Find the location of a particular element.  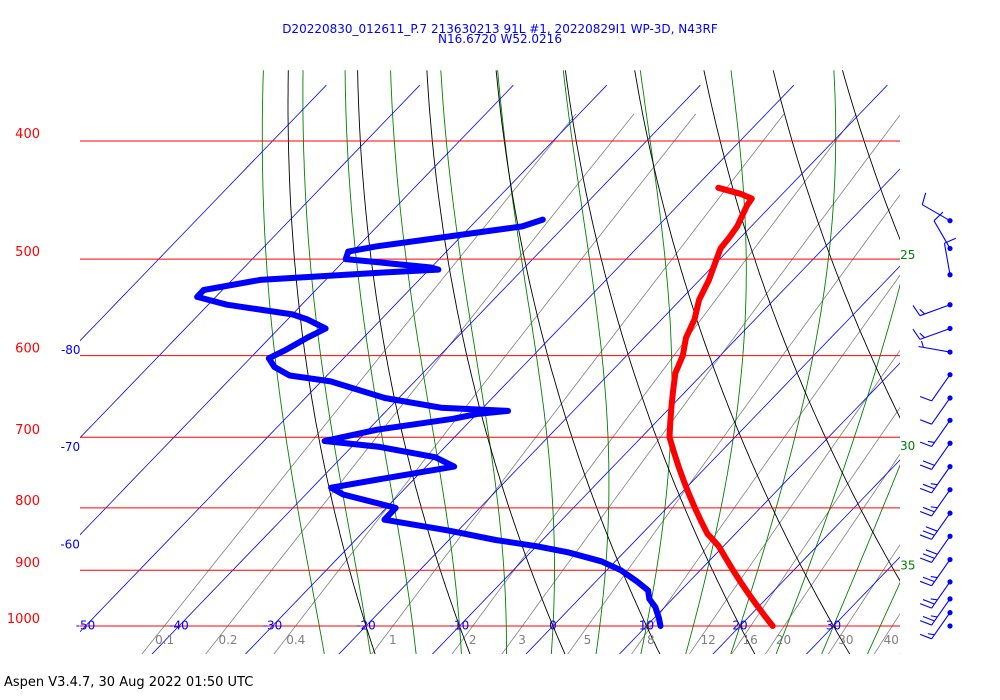

mixing-ratio-label: 0.1 is located at coordinates (164, 640).